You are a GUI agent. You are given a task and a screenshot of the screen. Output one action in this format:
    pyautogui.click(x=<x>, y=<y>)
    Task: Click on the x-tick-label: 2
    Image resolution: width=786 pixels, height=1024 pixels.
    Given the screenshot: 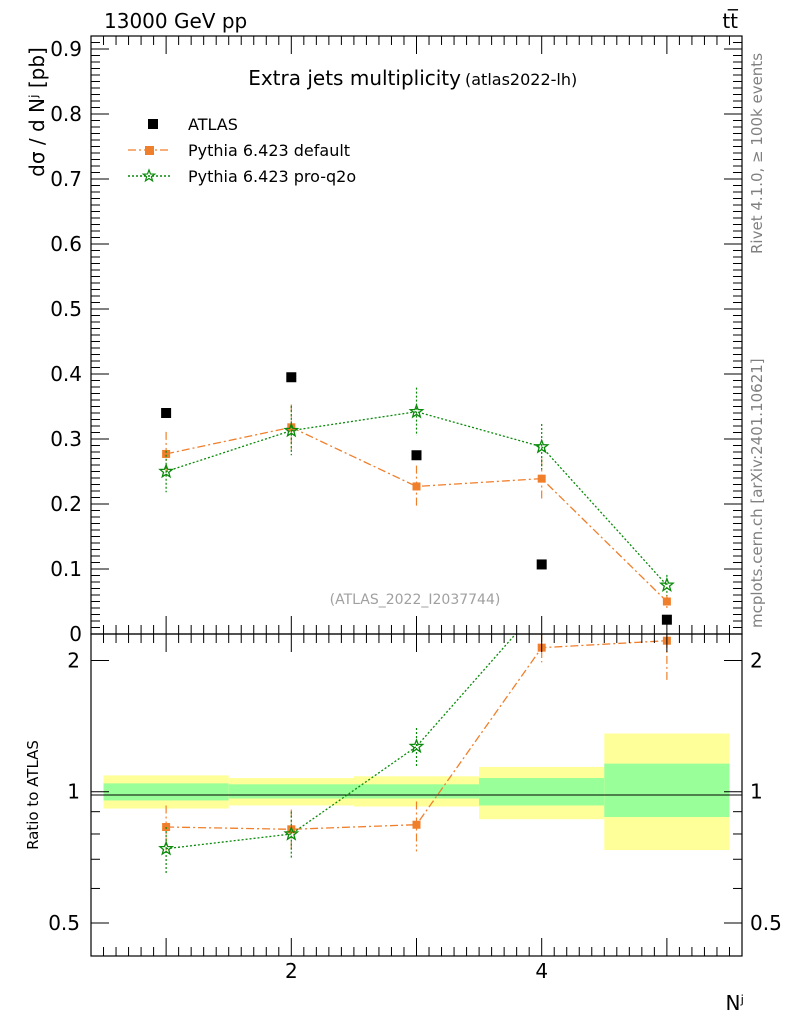 What is the action you would take?
    pyautogui.click(x=291, y=971)
    